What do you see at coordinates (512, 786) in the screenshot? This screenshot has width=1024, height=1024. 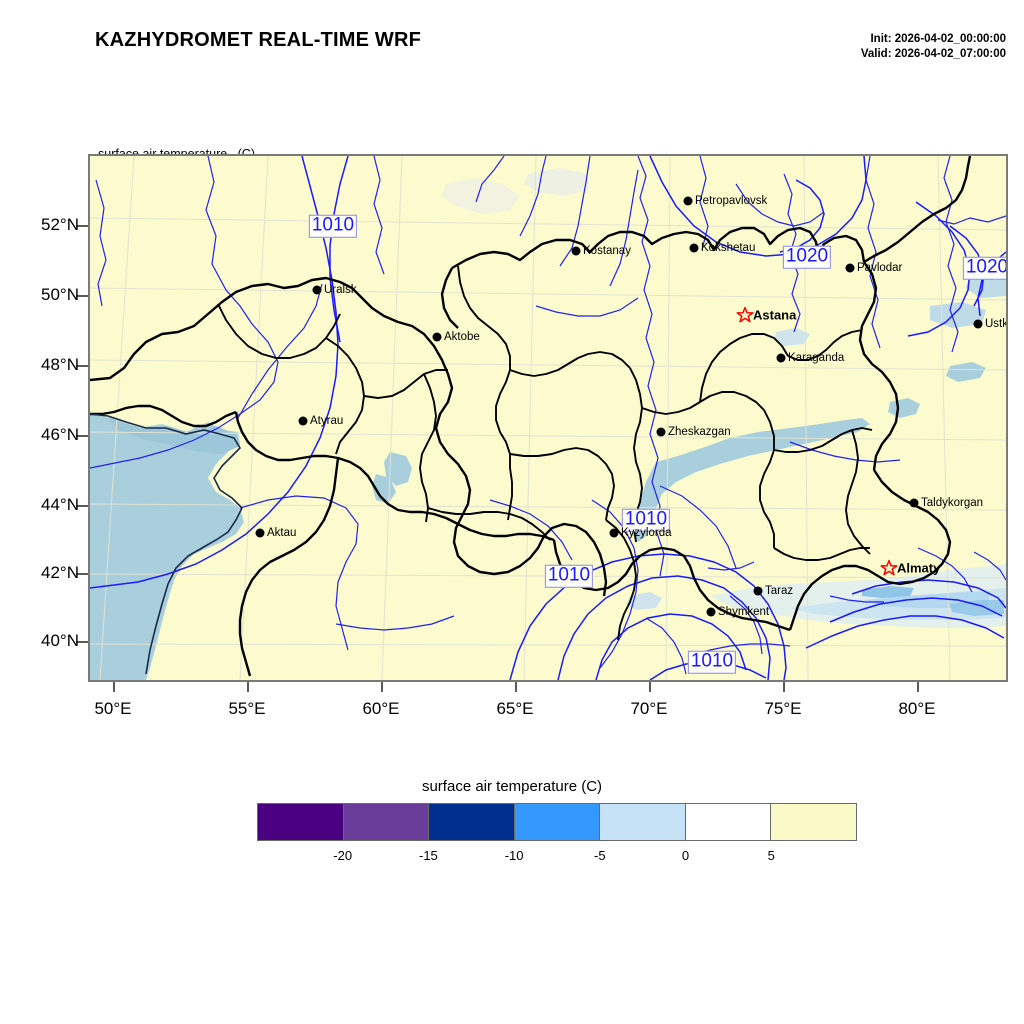 I see `colorbar-title: surface air temperature (C)` at bounding box center [512, 786].